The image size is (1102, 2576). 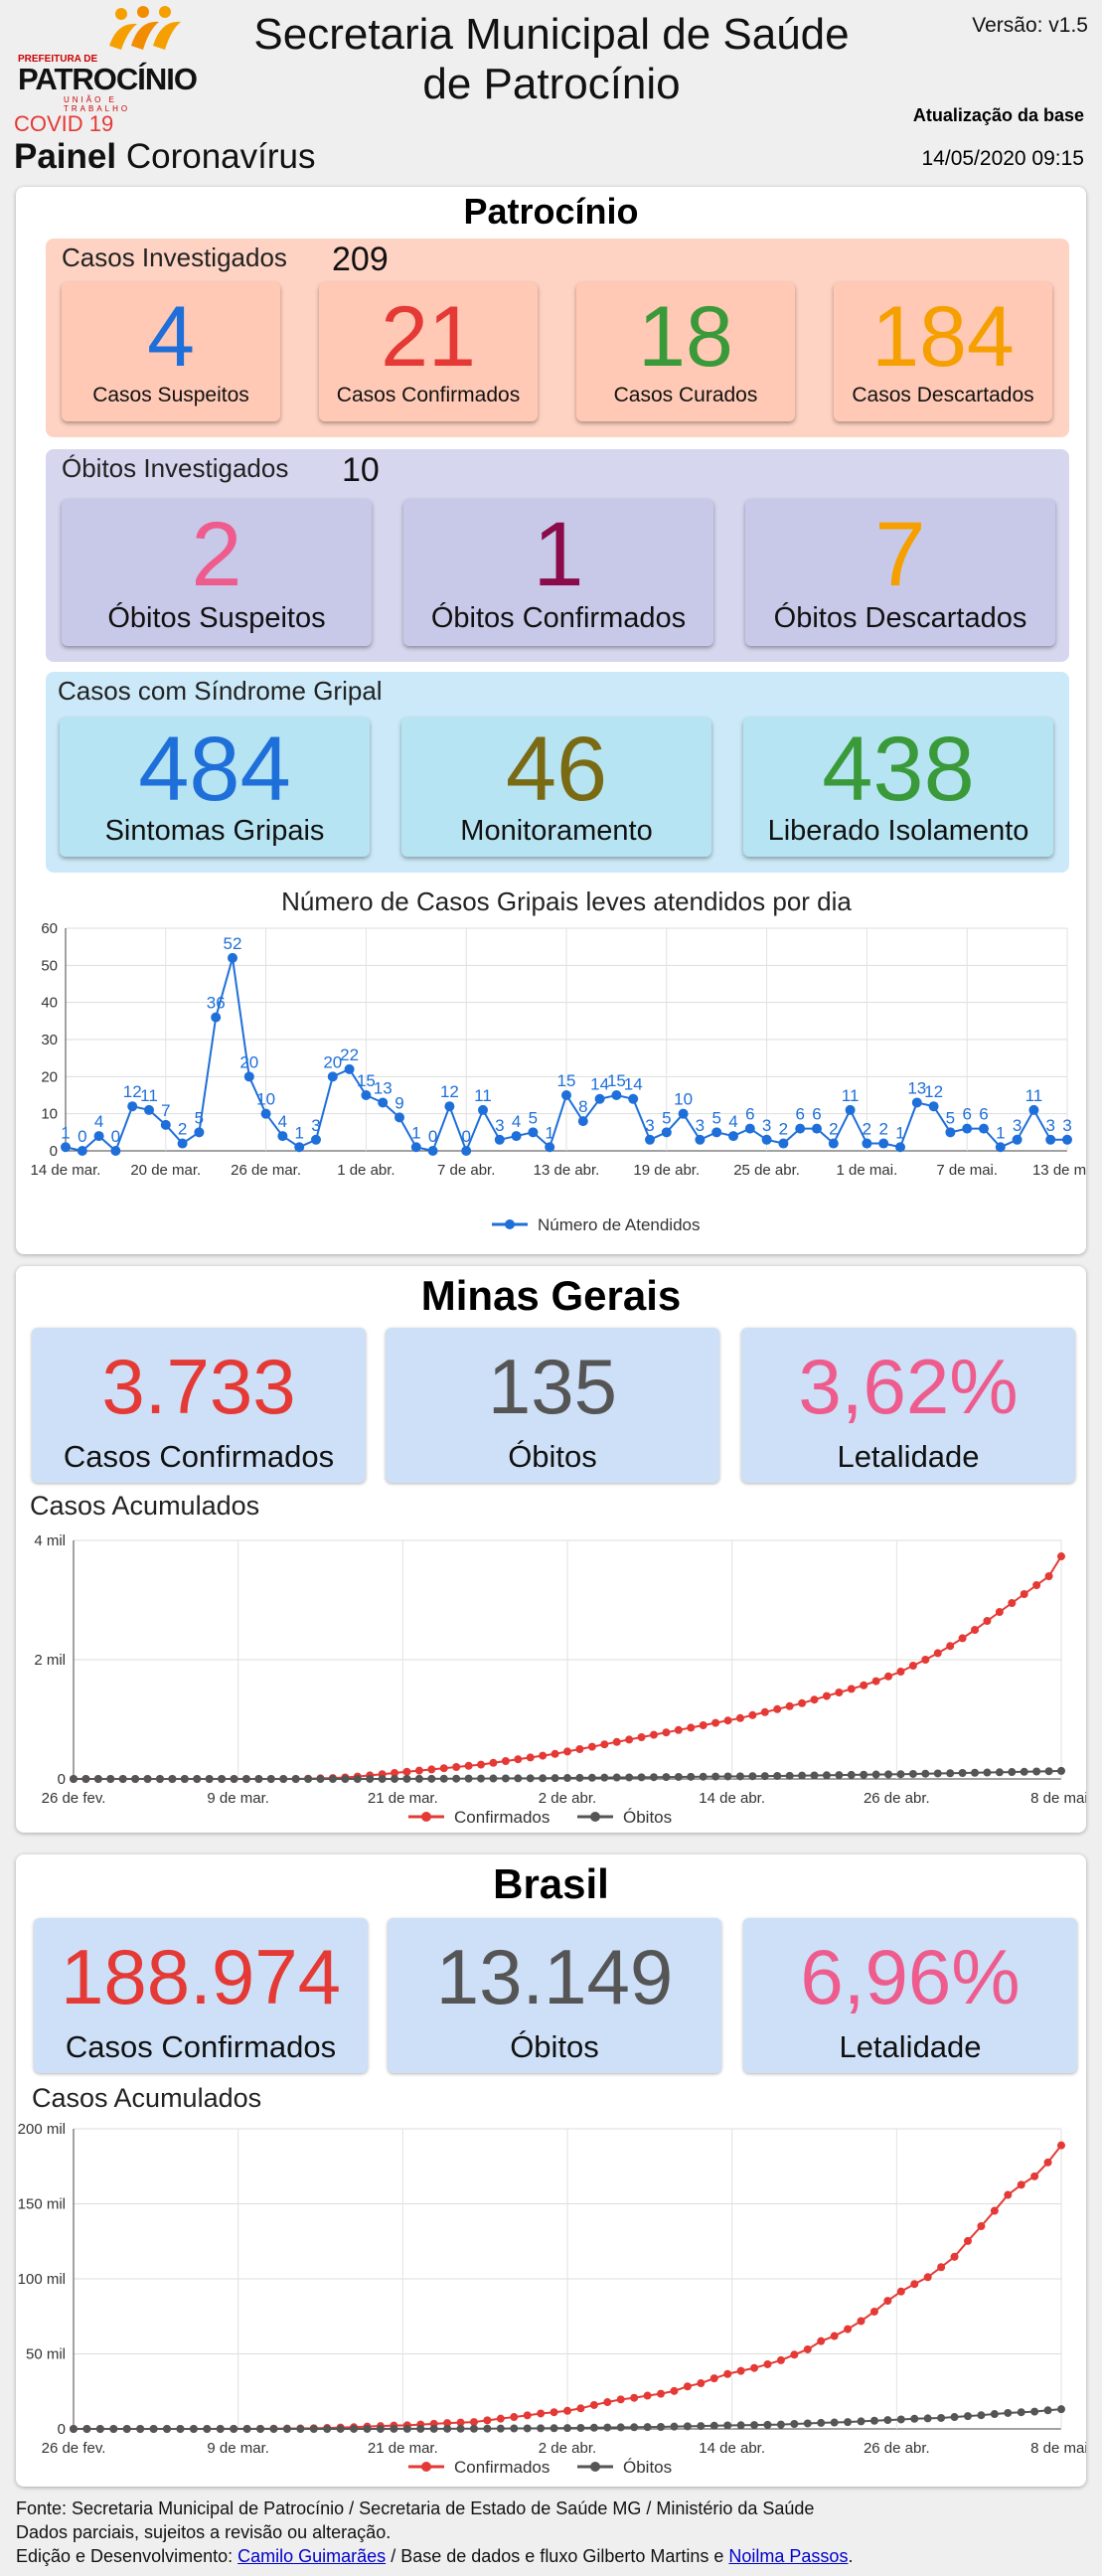 I want to click on x-tick-label: 2 de abr., so click(x=568, y=1798).